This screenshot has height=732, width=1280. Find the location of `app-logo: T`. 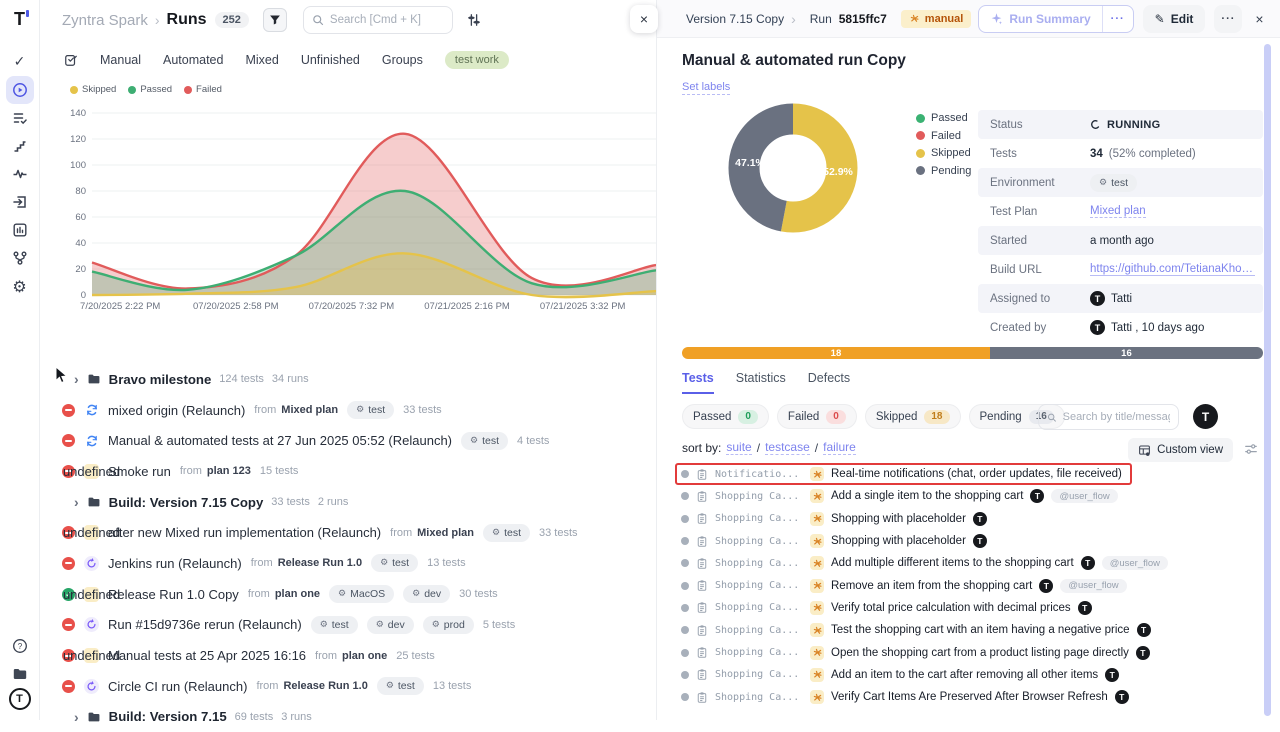

app-logo: T is located at coordinates (21, 19).